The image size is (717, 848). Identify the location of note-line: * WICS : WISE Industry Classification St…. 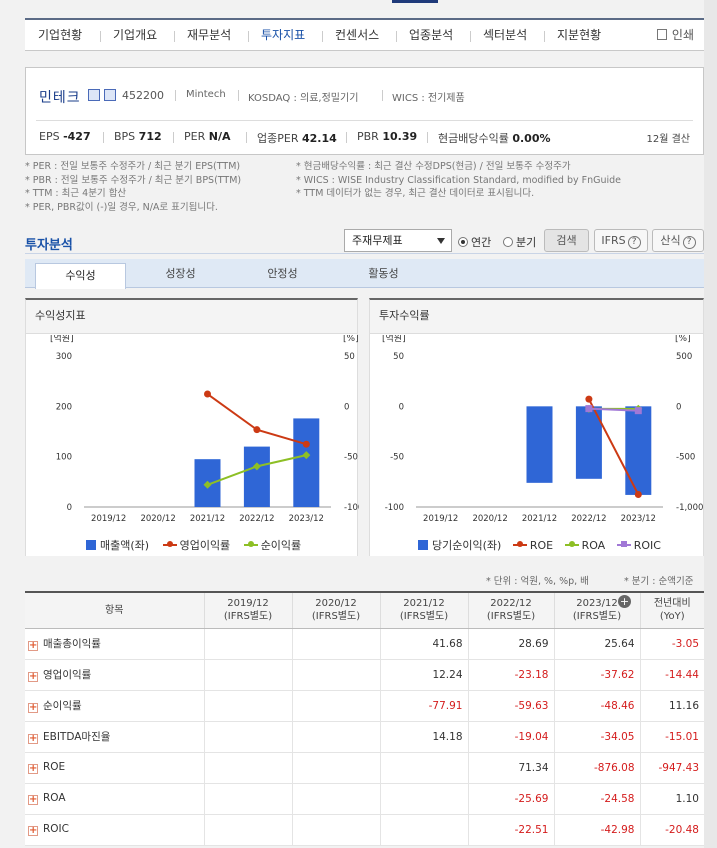
(459, 180).